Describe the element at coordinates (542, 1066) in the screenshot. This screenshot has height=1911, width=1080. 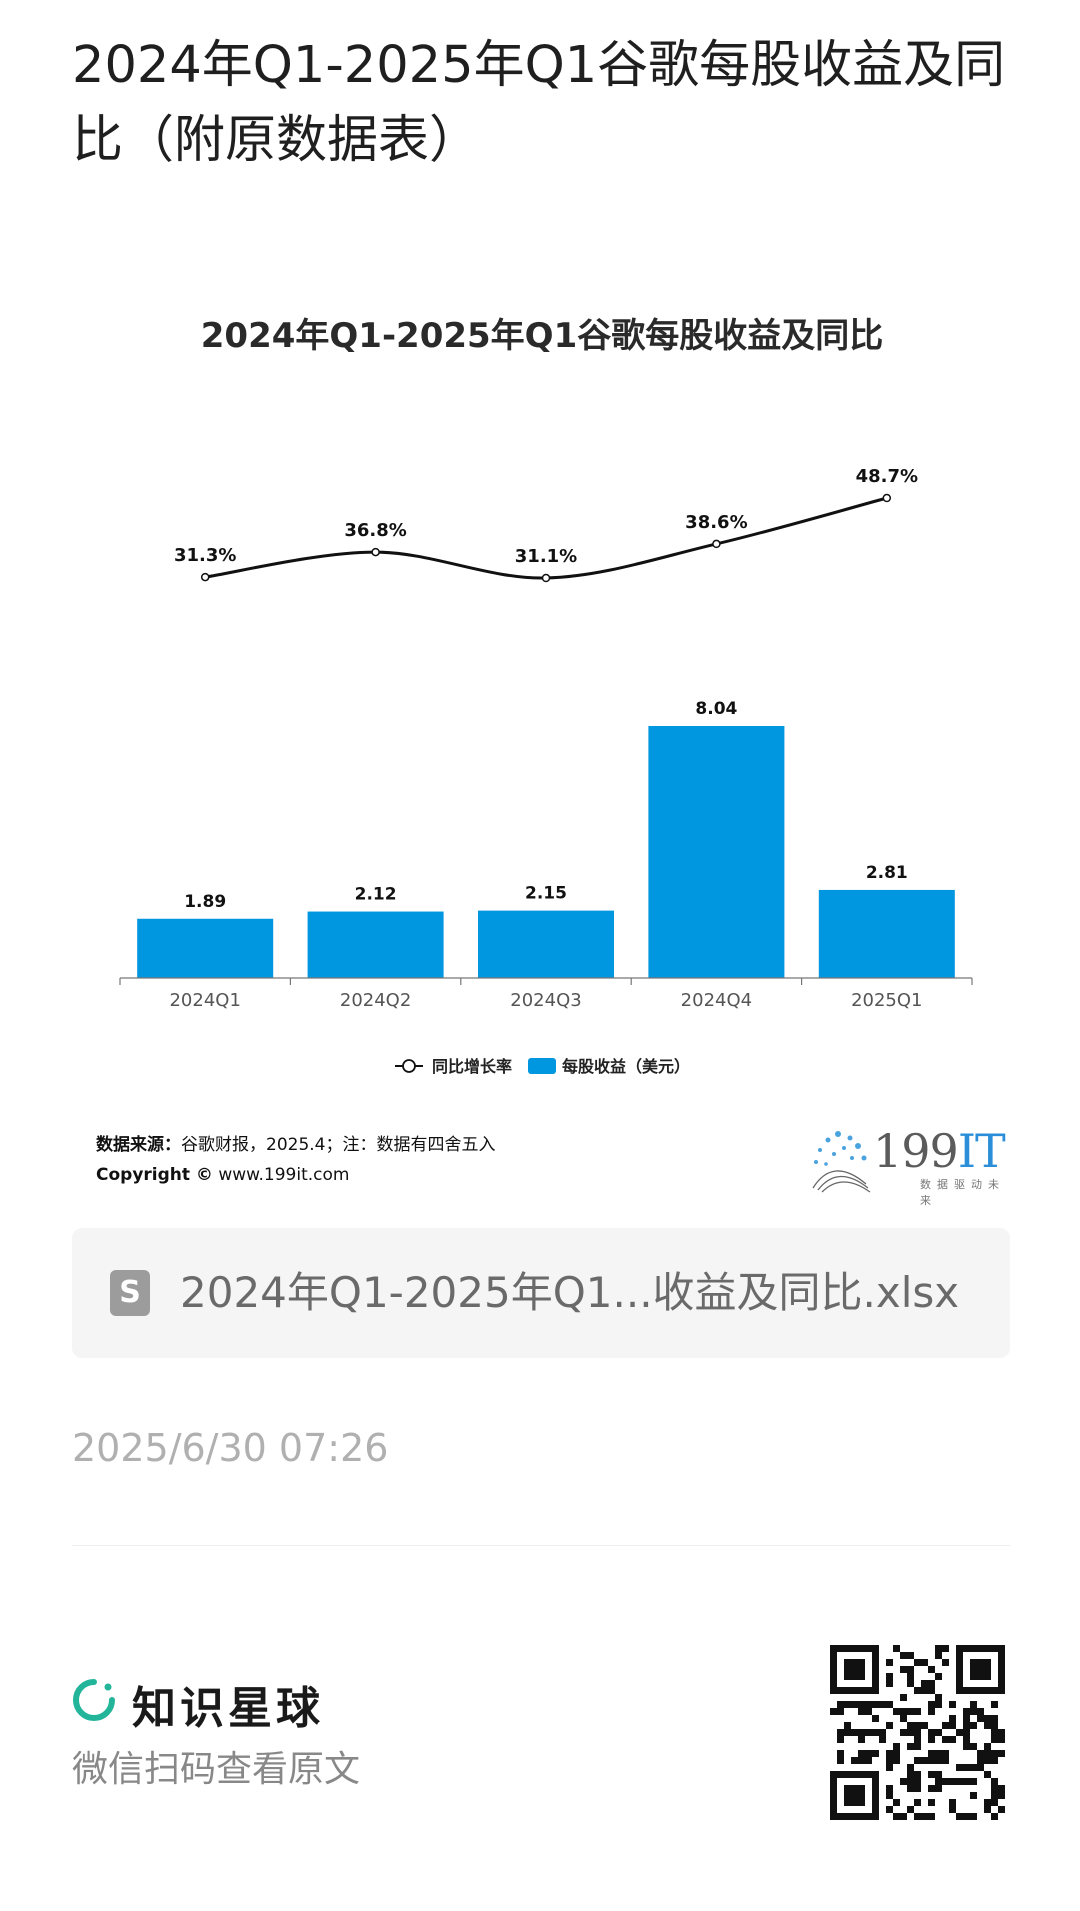
I see `legend-bar-swatch` at that location.